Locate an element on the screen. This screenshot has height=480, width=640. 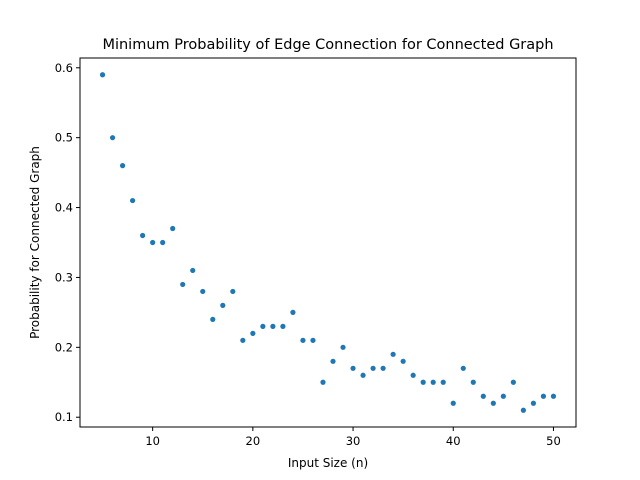
y-tick-label: 0.4 is located at coordinates (64, 208).